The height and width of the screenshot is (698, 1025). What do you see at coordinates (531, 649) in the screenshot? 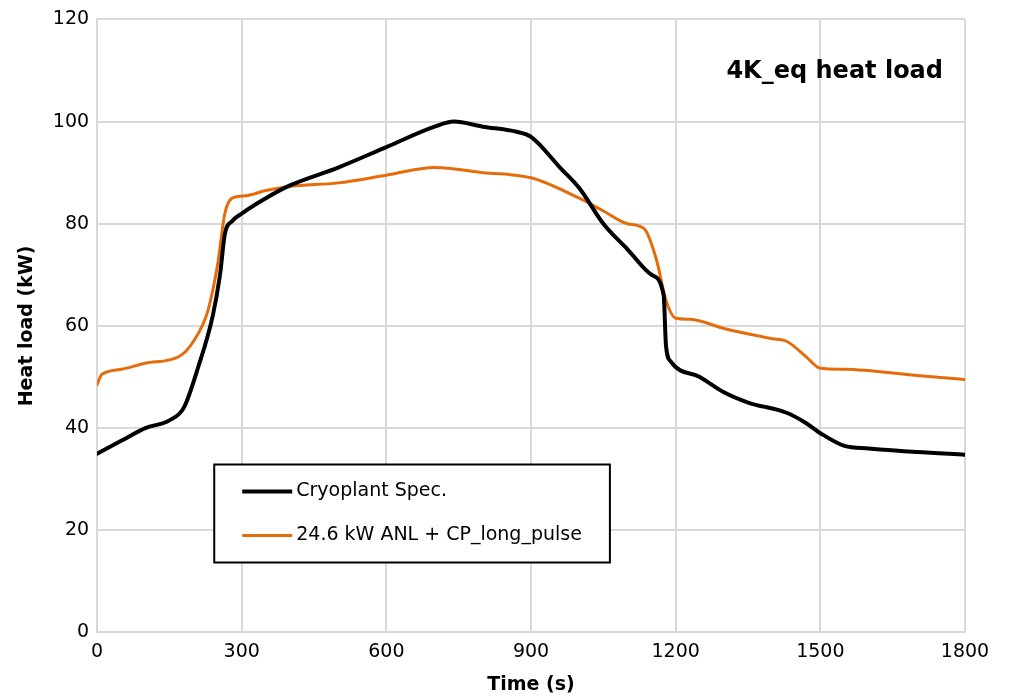
I see `x-tick-label: 900` at bounding box center [531, 649].